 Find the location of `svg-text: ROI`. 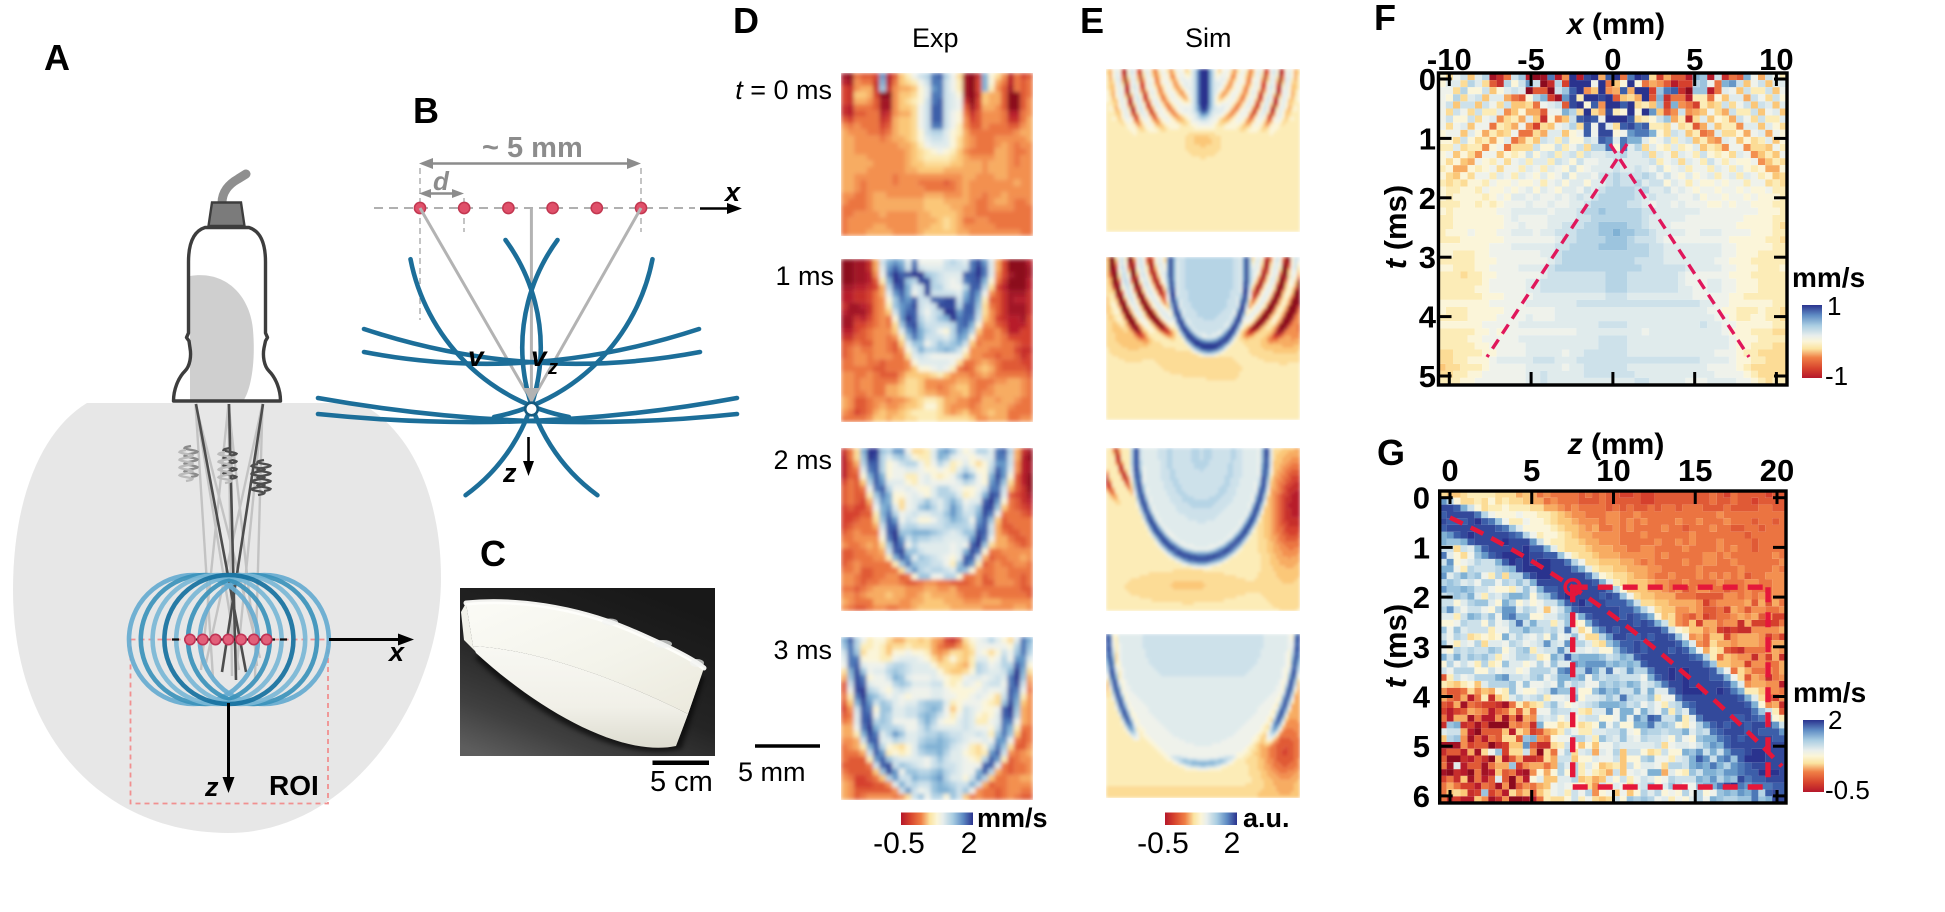

svg-text: ROI is located at coordinates (294, 785).